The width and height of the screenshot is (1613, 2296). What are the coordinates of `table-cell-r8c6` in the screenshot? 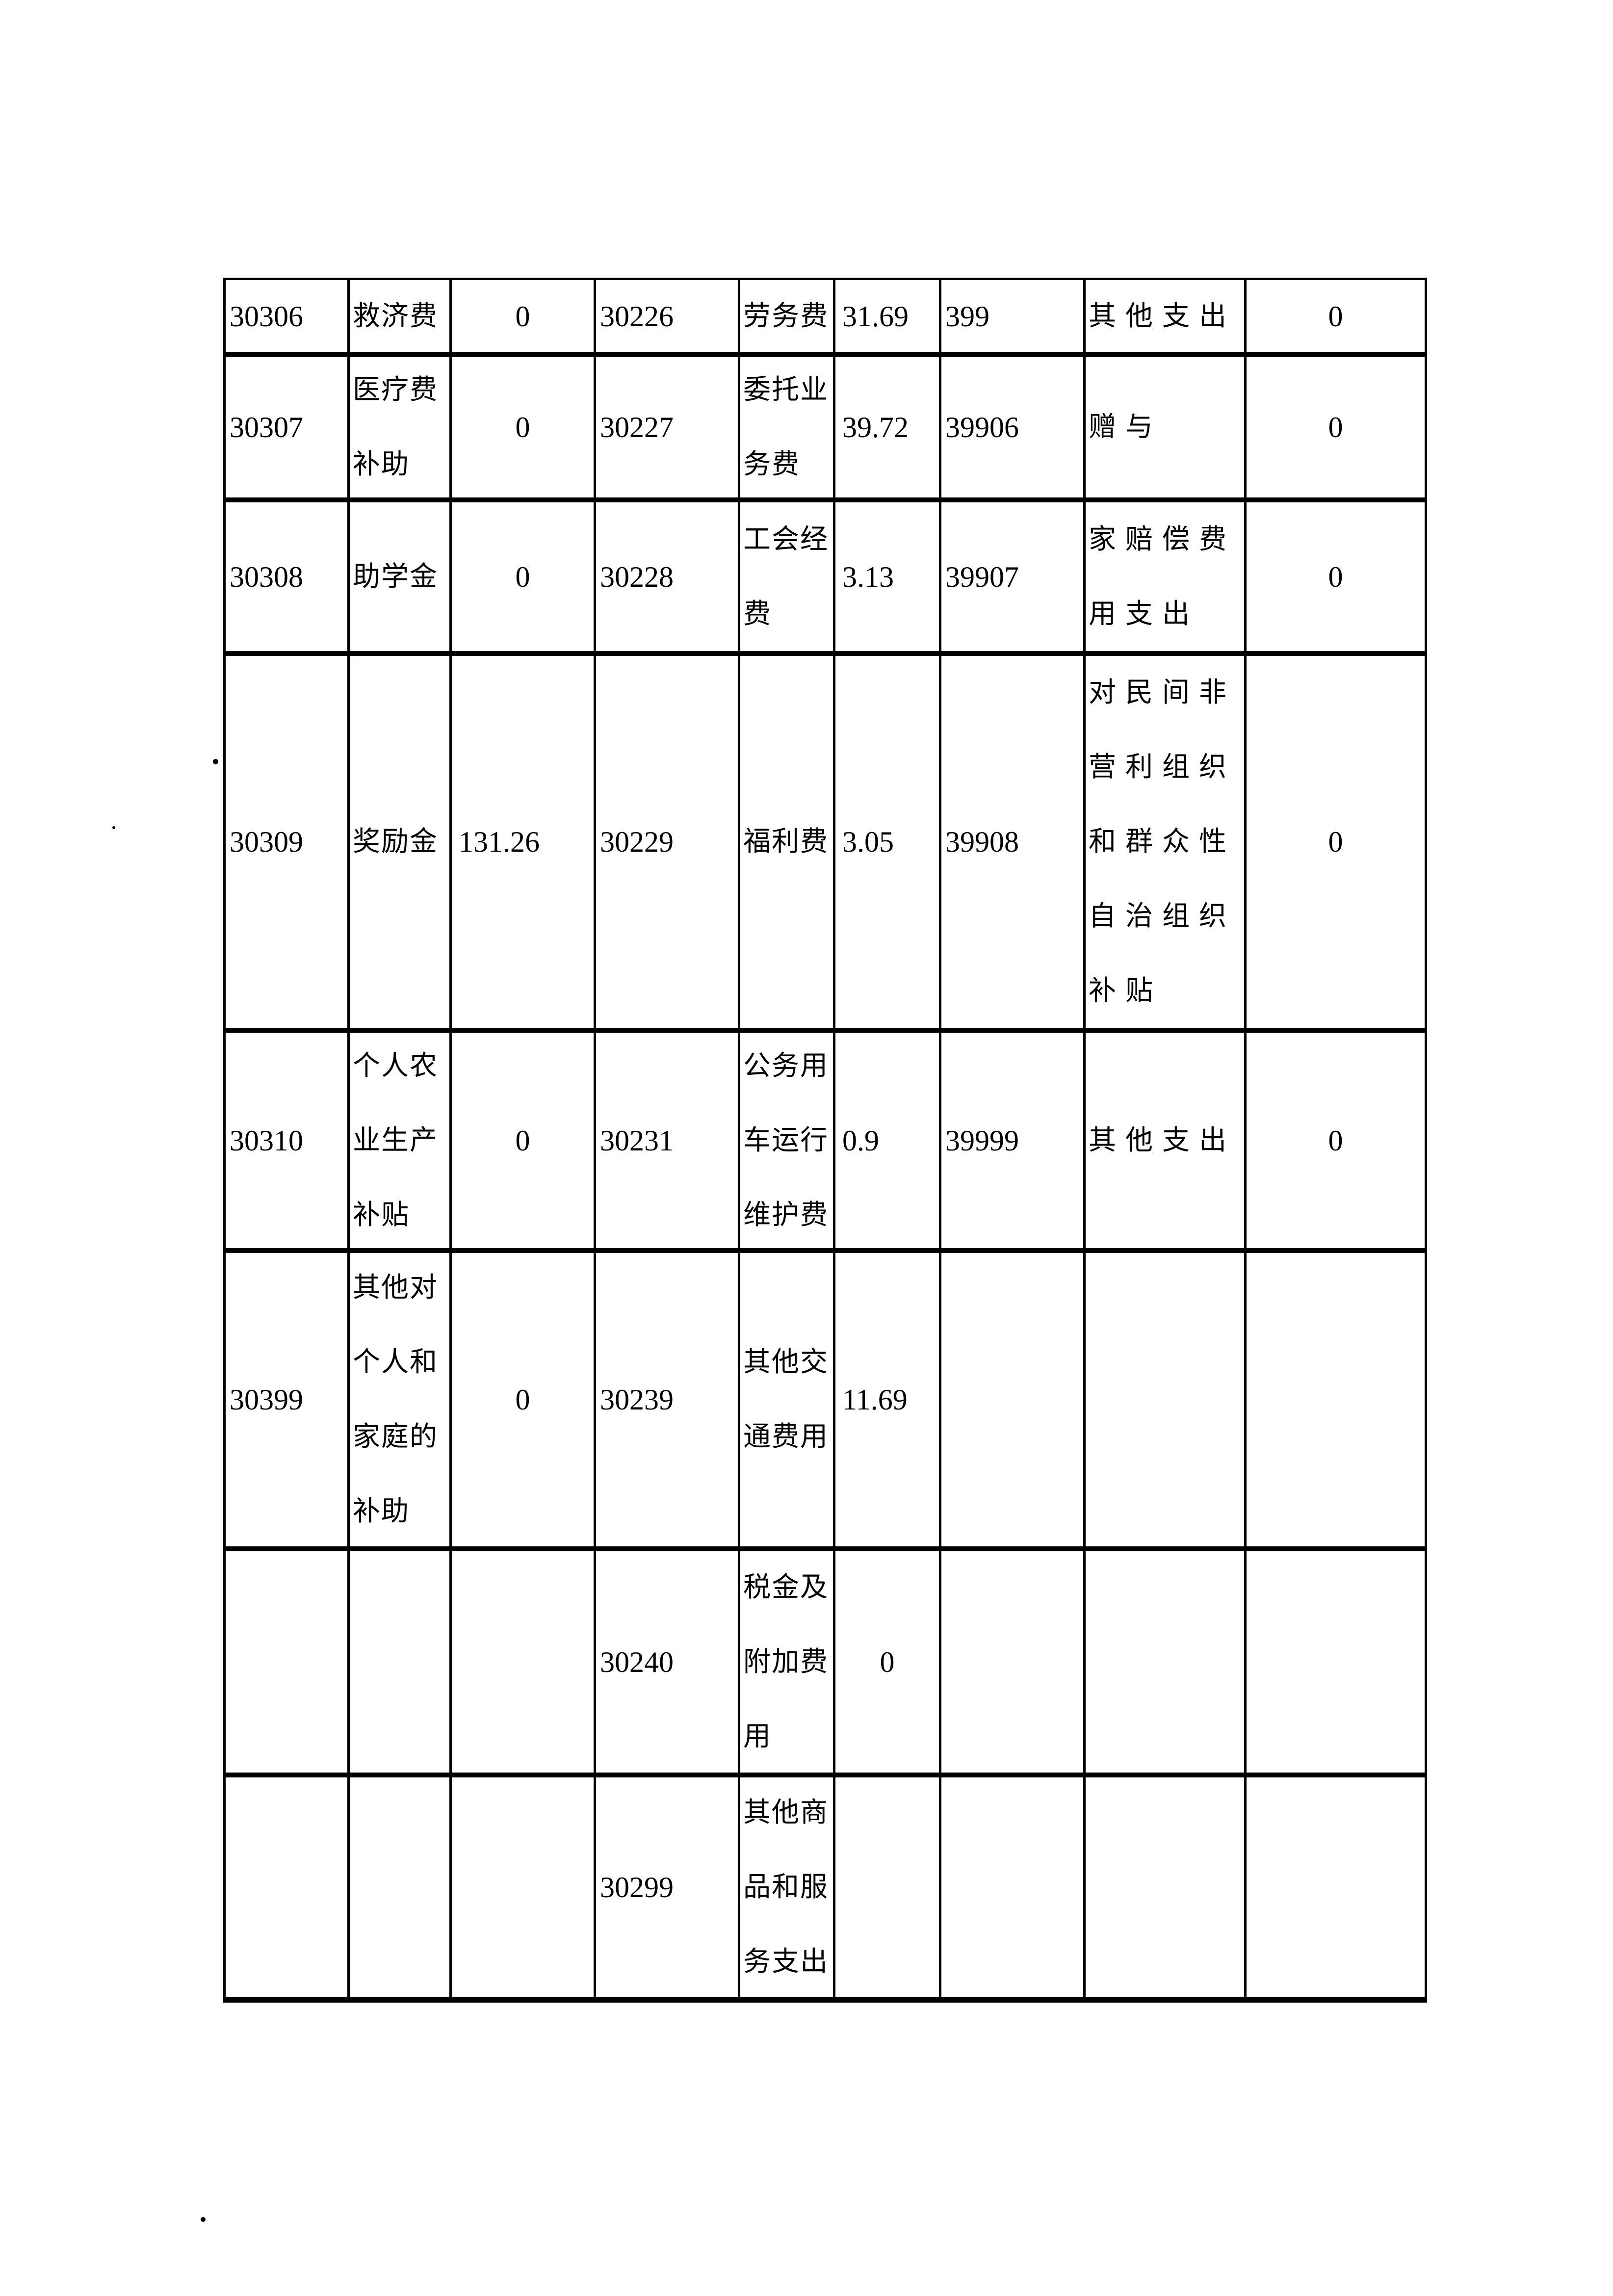 It's located at (888, 1890).